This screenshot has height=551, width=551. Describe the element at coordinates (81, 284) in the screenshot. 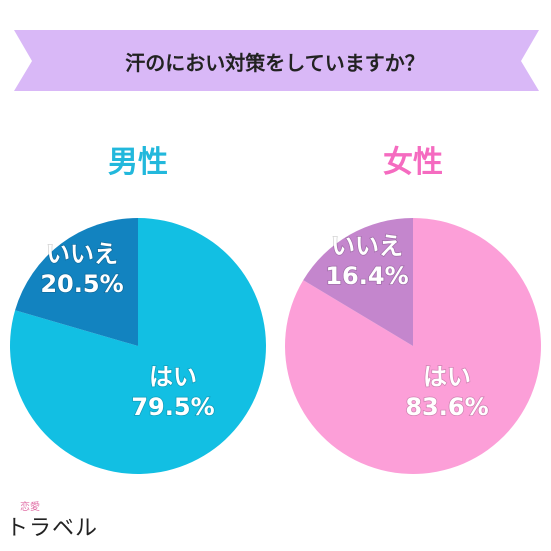

I see `slice-value-male-1: 20.5%` at that location.